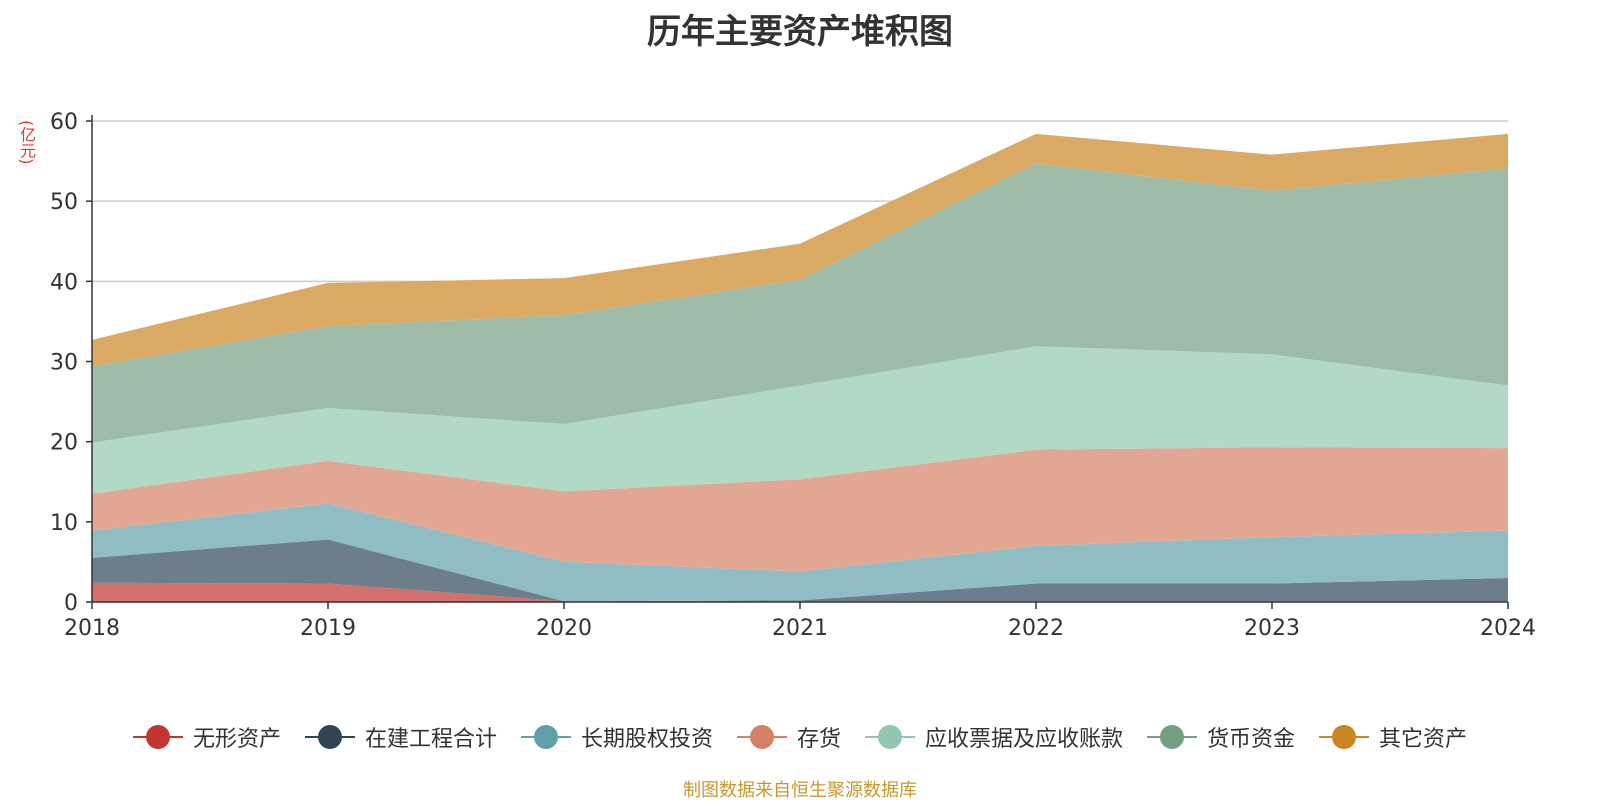 The height and width of the screenshot is (802, 1600). What do you see at coordinates (1423, 739) in the screenshot?
I see `legend-label: 其它资产` at bounding box center [1423, 739].